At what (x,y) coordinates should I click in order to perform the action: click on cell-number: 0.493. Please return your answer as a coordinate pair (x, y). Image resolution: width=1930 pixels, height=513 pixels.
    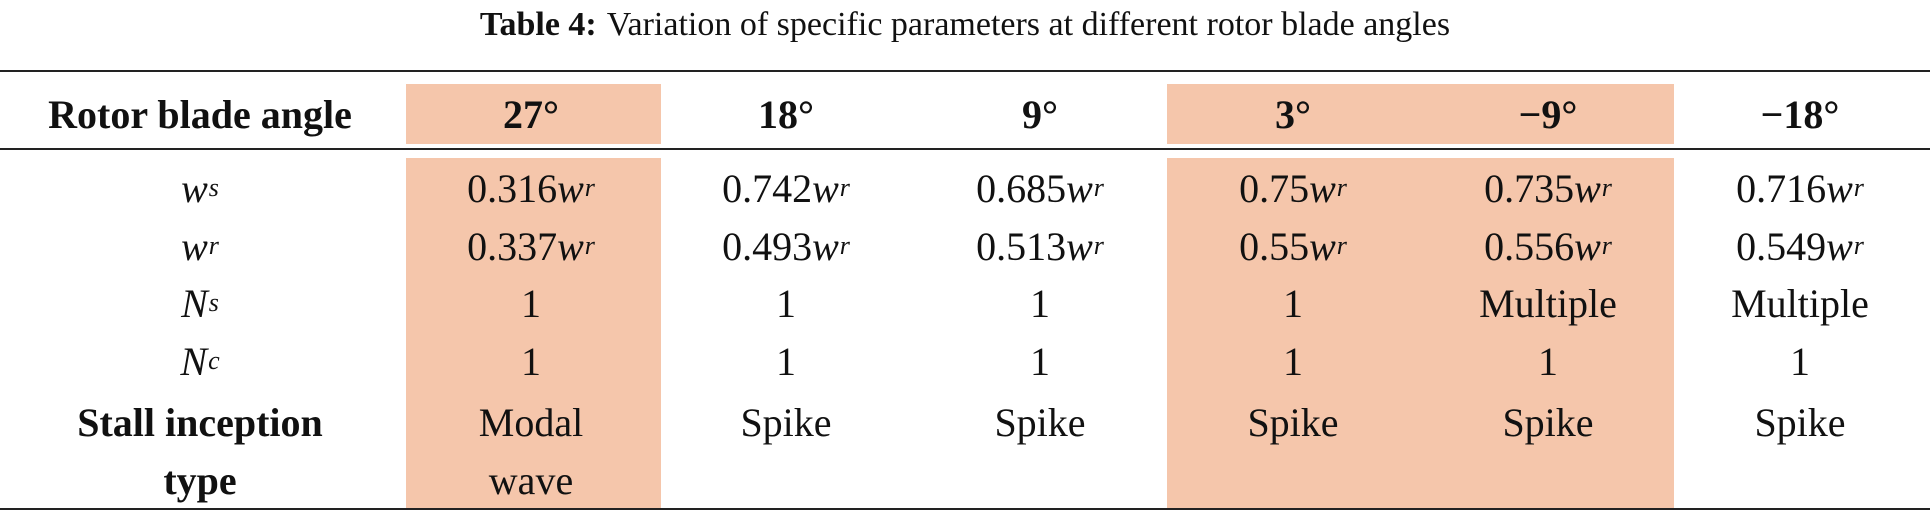
    Looking at the image, I should click on (767, 246).